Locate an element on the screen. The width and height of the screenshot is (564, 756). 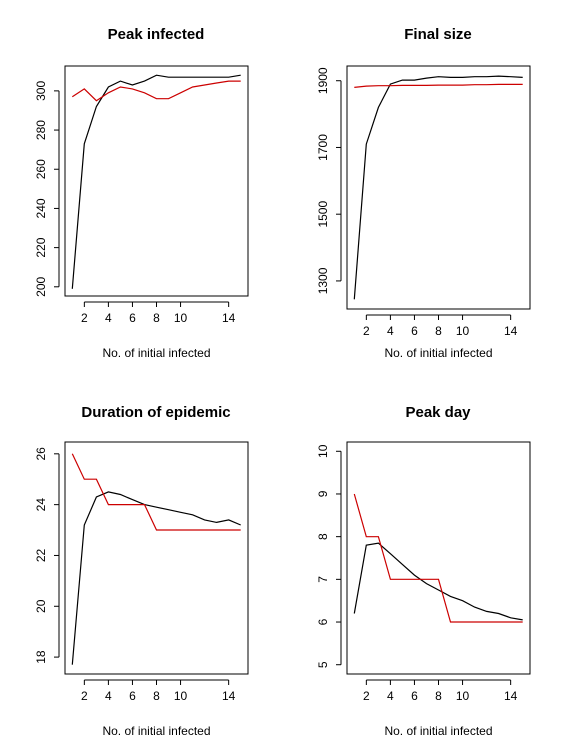
y-tick-label: 5 is located at coordinates (323, 664).